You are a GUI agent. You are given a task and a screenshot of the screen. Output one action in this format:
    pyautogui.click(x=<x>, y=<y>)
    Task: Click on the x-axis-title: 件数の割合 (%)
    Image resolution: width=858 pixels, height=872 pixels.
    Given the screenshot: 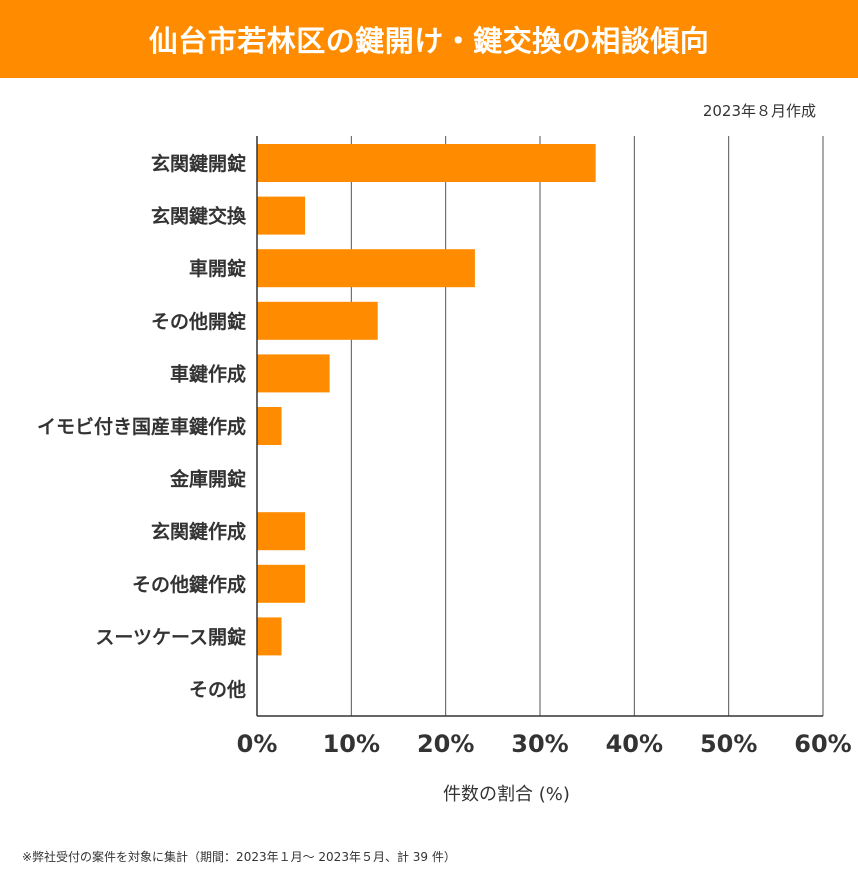 What is the action you would take?
    pyautogui.click(x=506, y=794)
    